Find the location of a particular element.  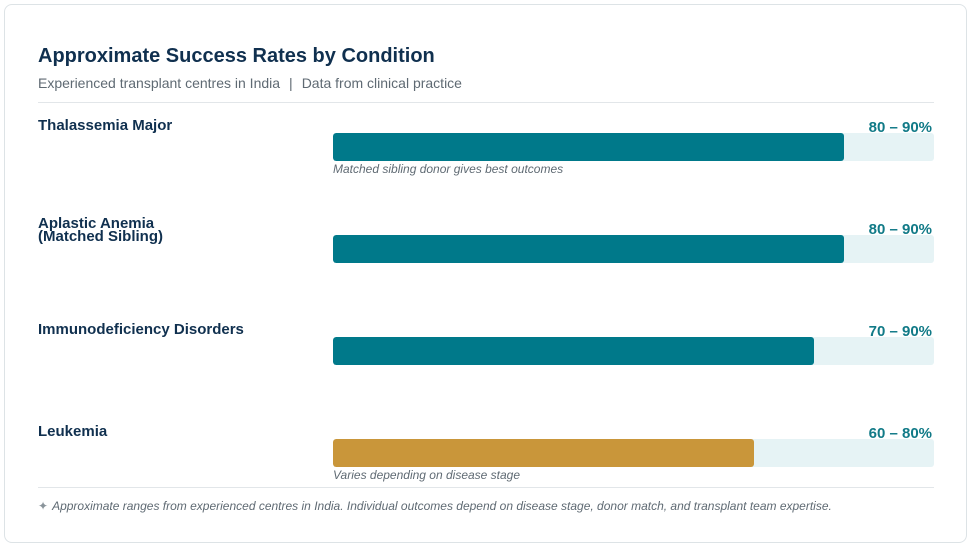

range-label-thalassemia: 80 – 90% is located at coordinates (900, 127).